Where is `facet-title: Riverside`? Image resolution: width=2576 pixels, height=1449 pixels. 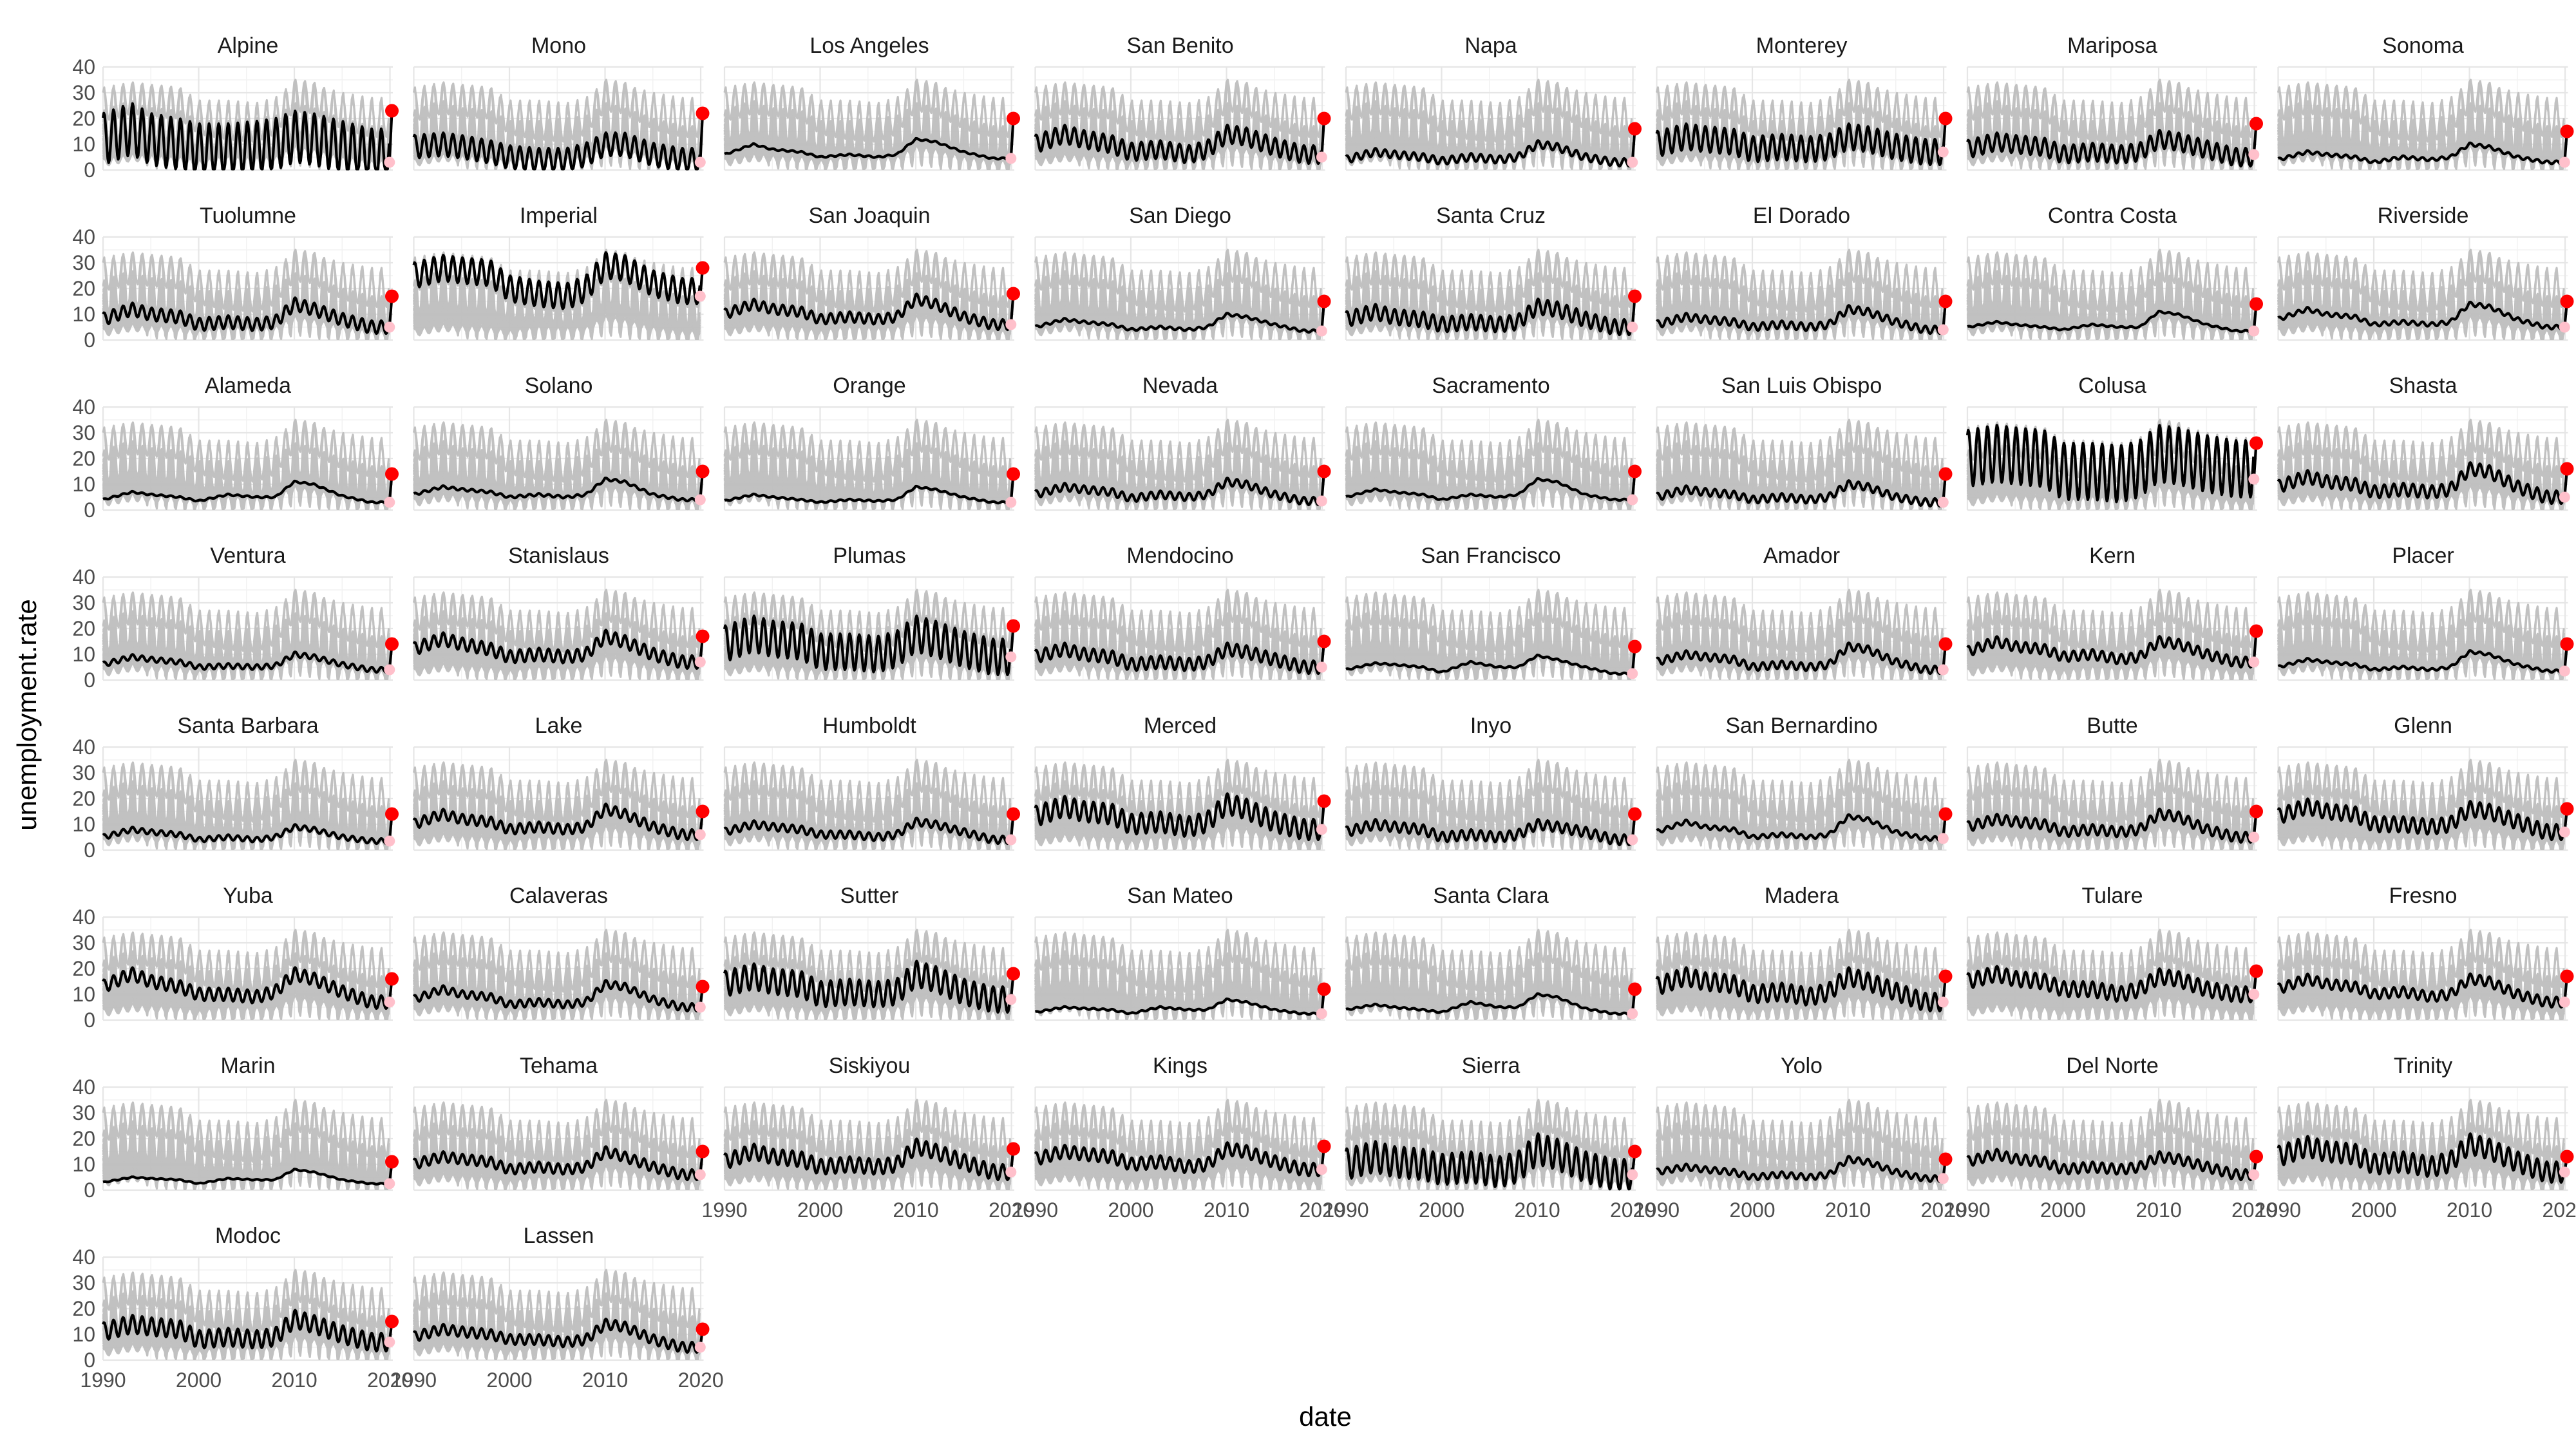 facet-title: Riverside is located at coordinates (2423, 216).